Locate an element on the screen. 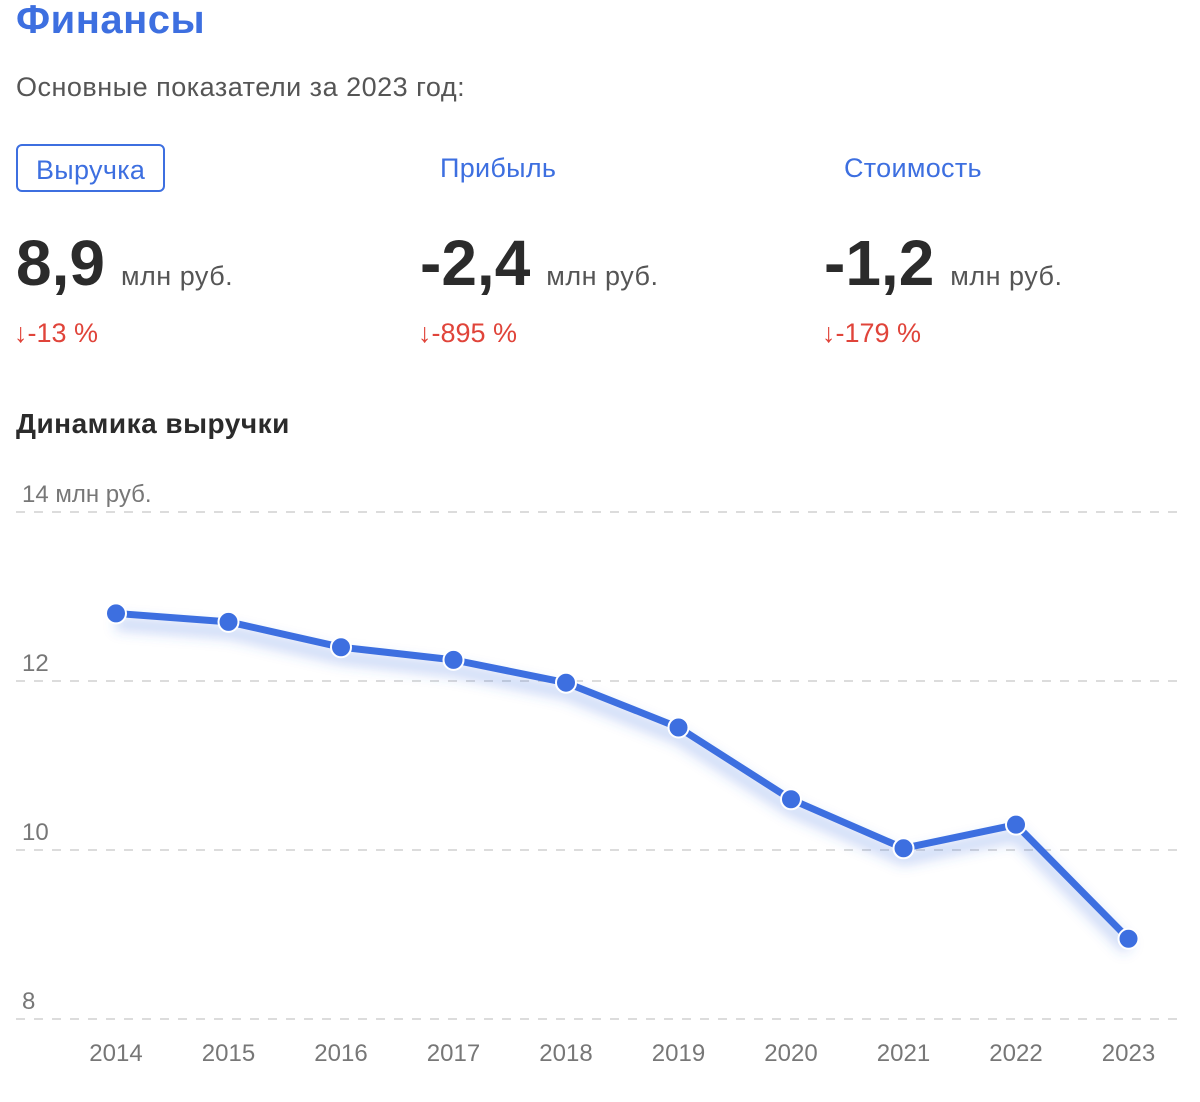  y-tick-label: 8 is located at coordinates (28, 1001).